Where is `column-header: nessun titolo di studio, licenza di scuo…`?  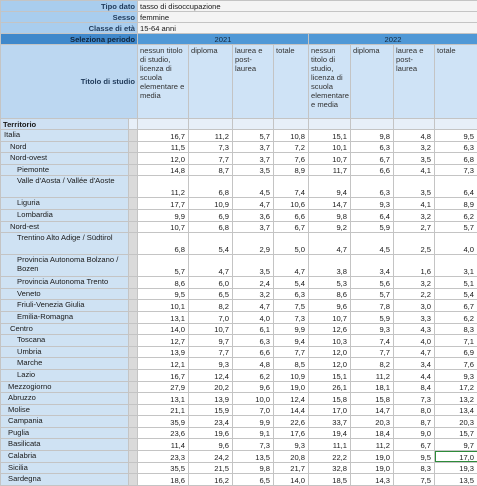 column-header: nessun titolo di studio, licenza di scuo… is located at coordinates (330, 82).